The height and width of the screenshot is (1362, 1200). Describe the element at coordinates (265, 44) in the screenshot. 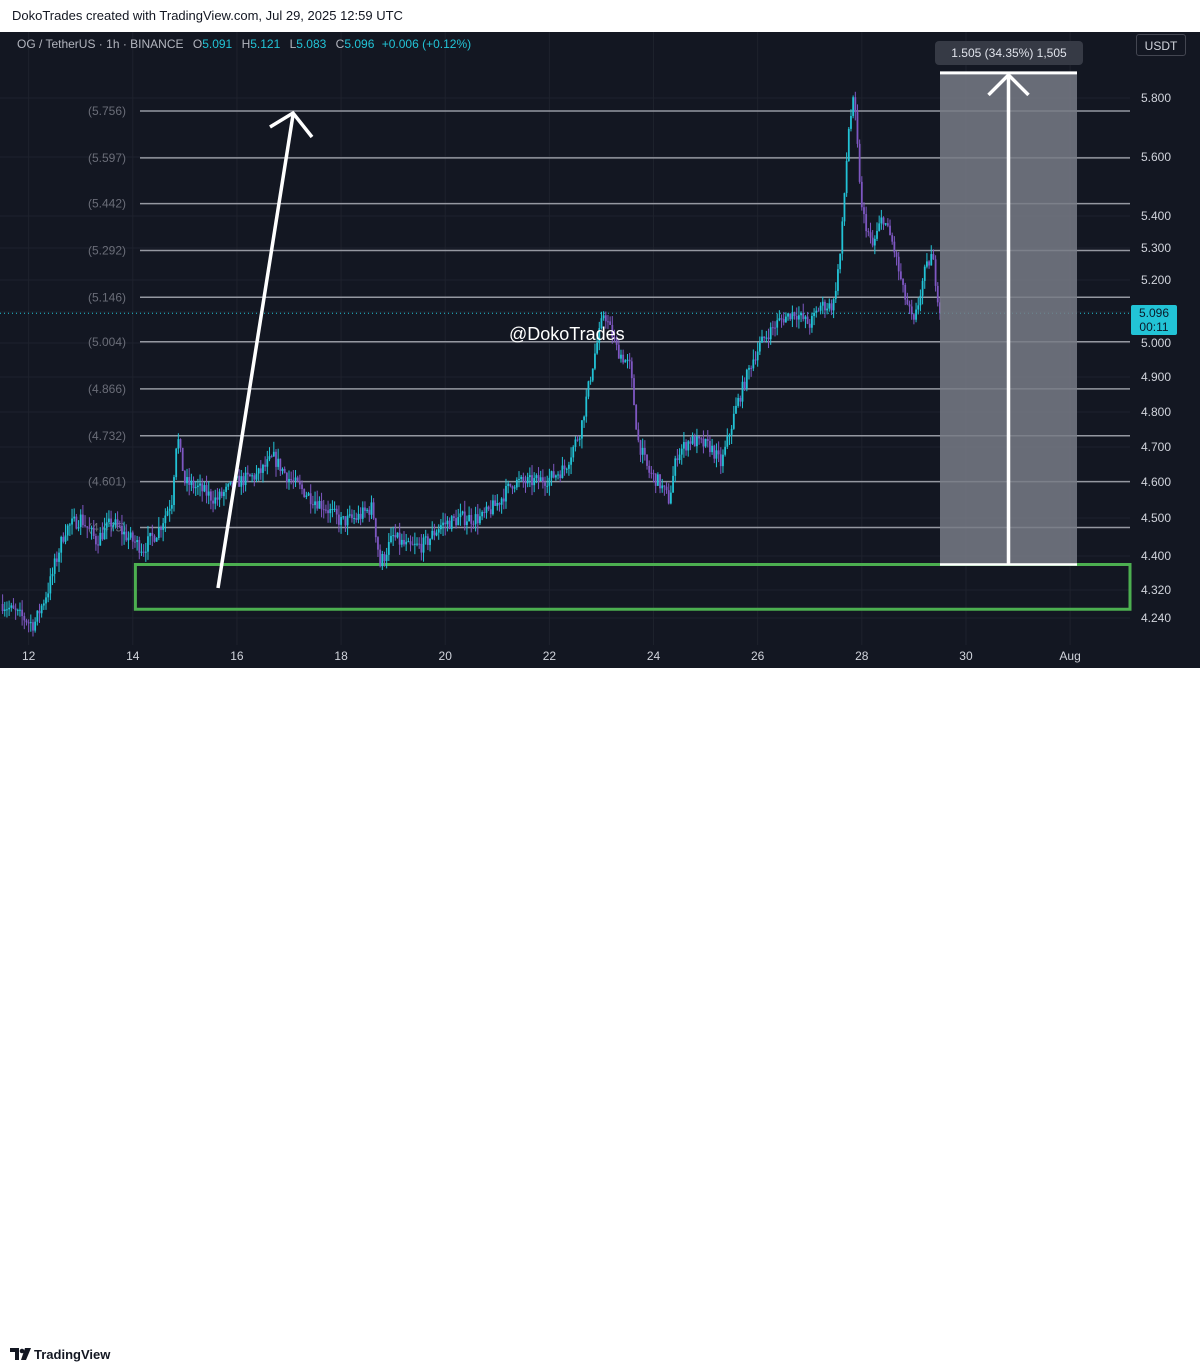

I see `high-value: 5.121` at that location.